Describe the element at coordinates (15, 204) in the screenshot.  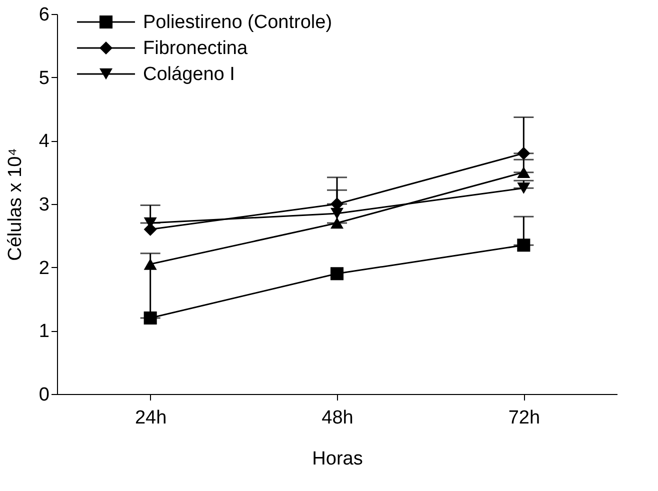
I see `y-axis-title: Células x 10⁴` at that location.